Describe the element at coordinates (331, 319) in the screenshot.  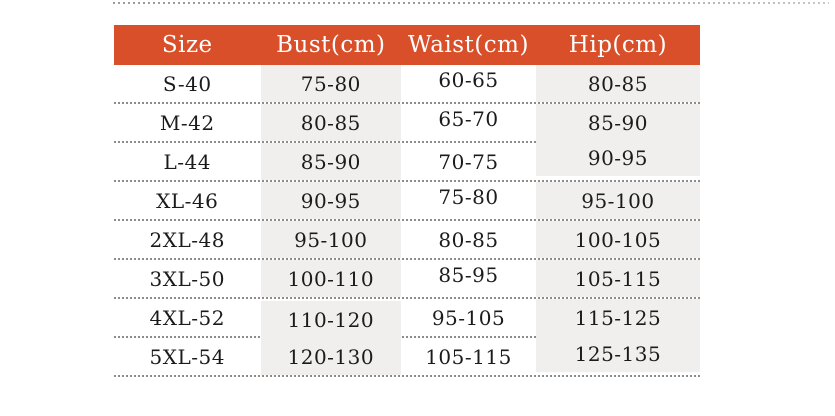
I see `cell-bust: 110-120` at that location.